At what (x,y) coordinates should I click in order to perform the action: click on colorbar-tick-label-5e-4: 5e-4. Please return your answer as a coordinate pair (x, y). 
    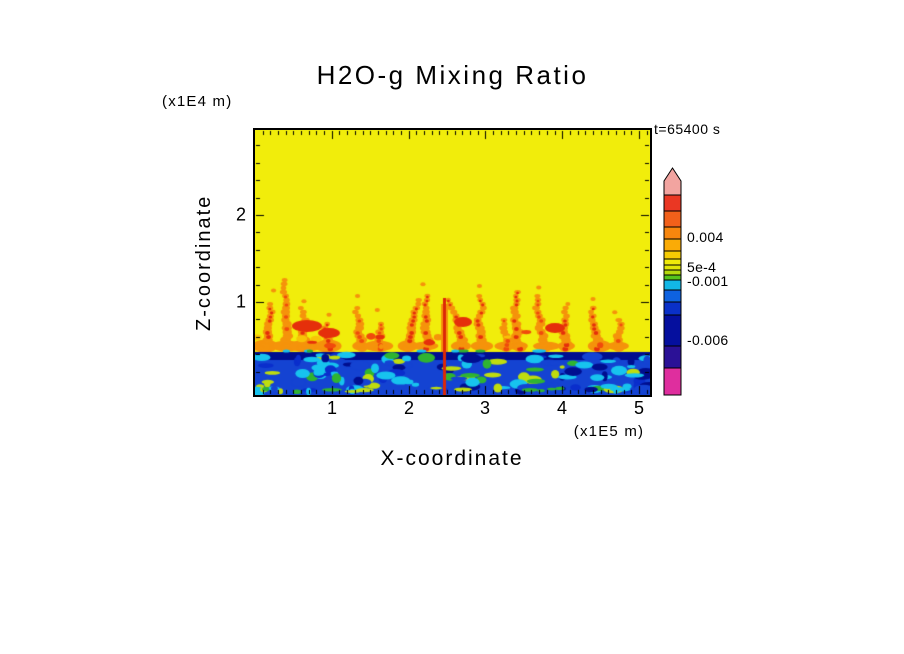
    Looking at the image, I should click on (702, 267).